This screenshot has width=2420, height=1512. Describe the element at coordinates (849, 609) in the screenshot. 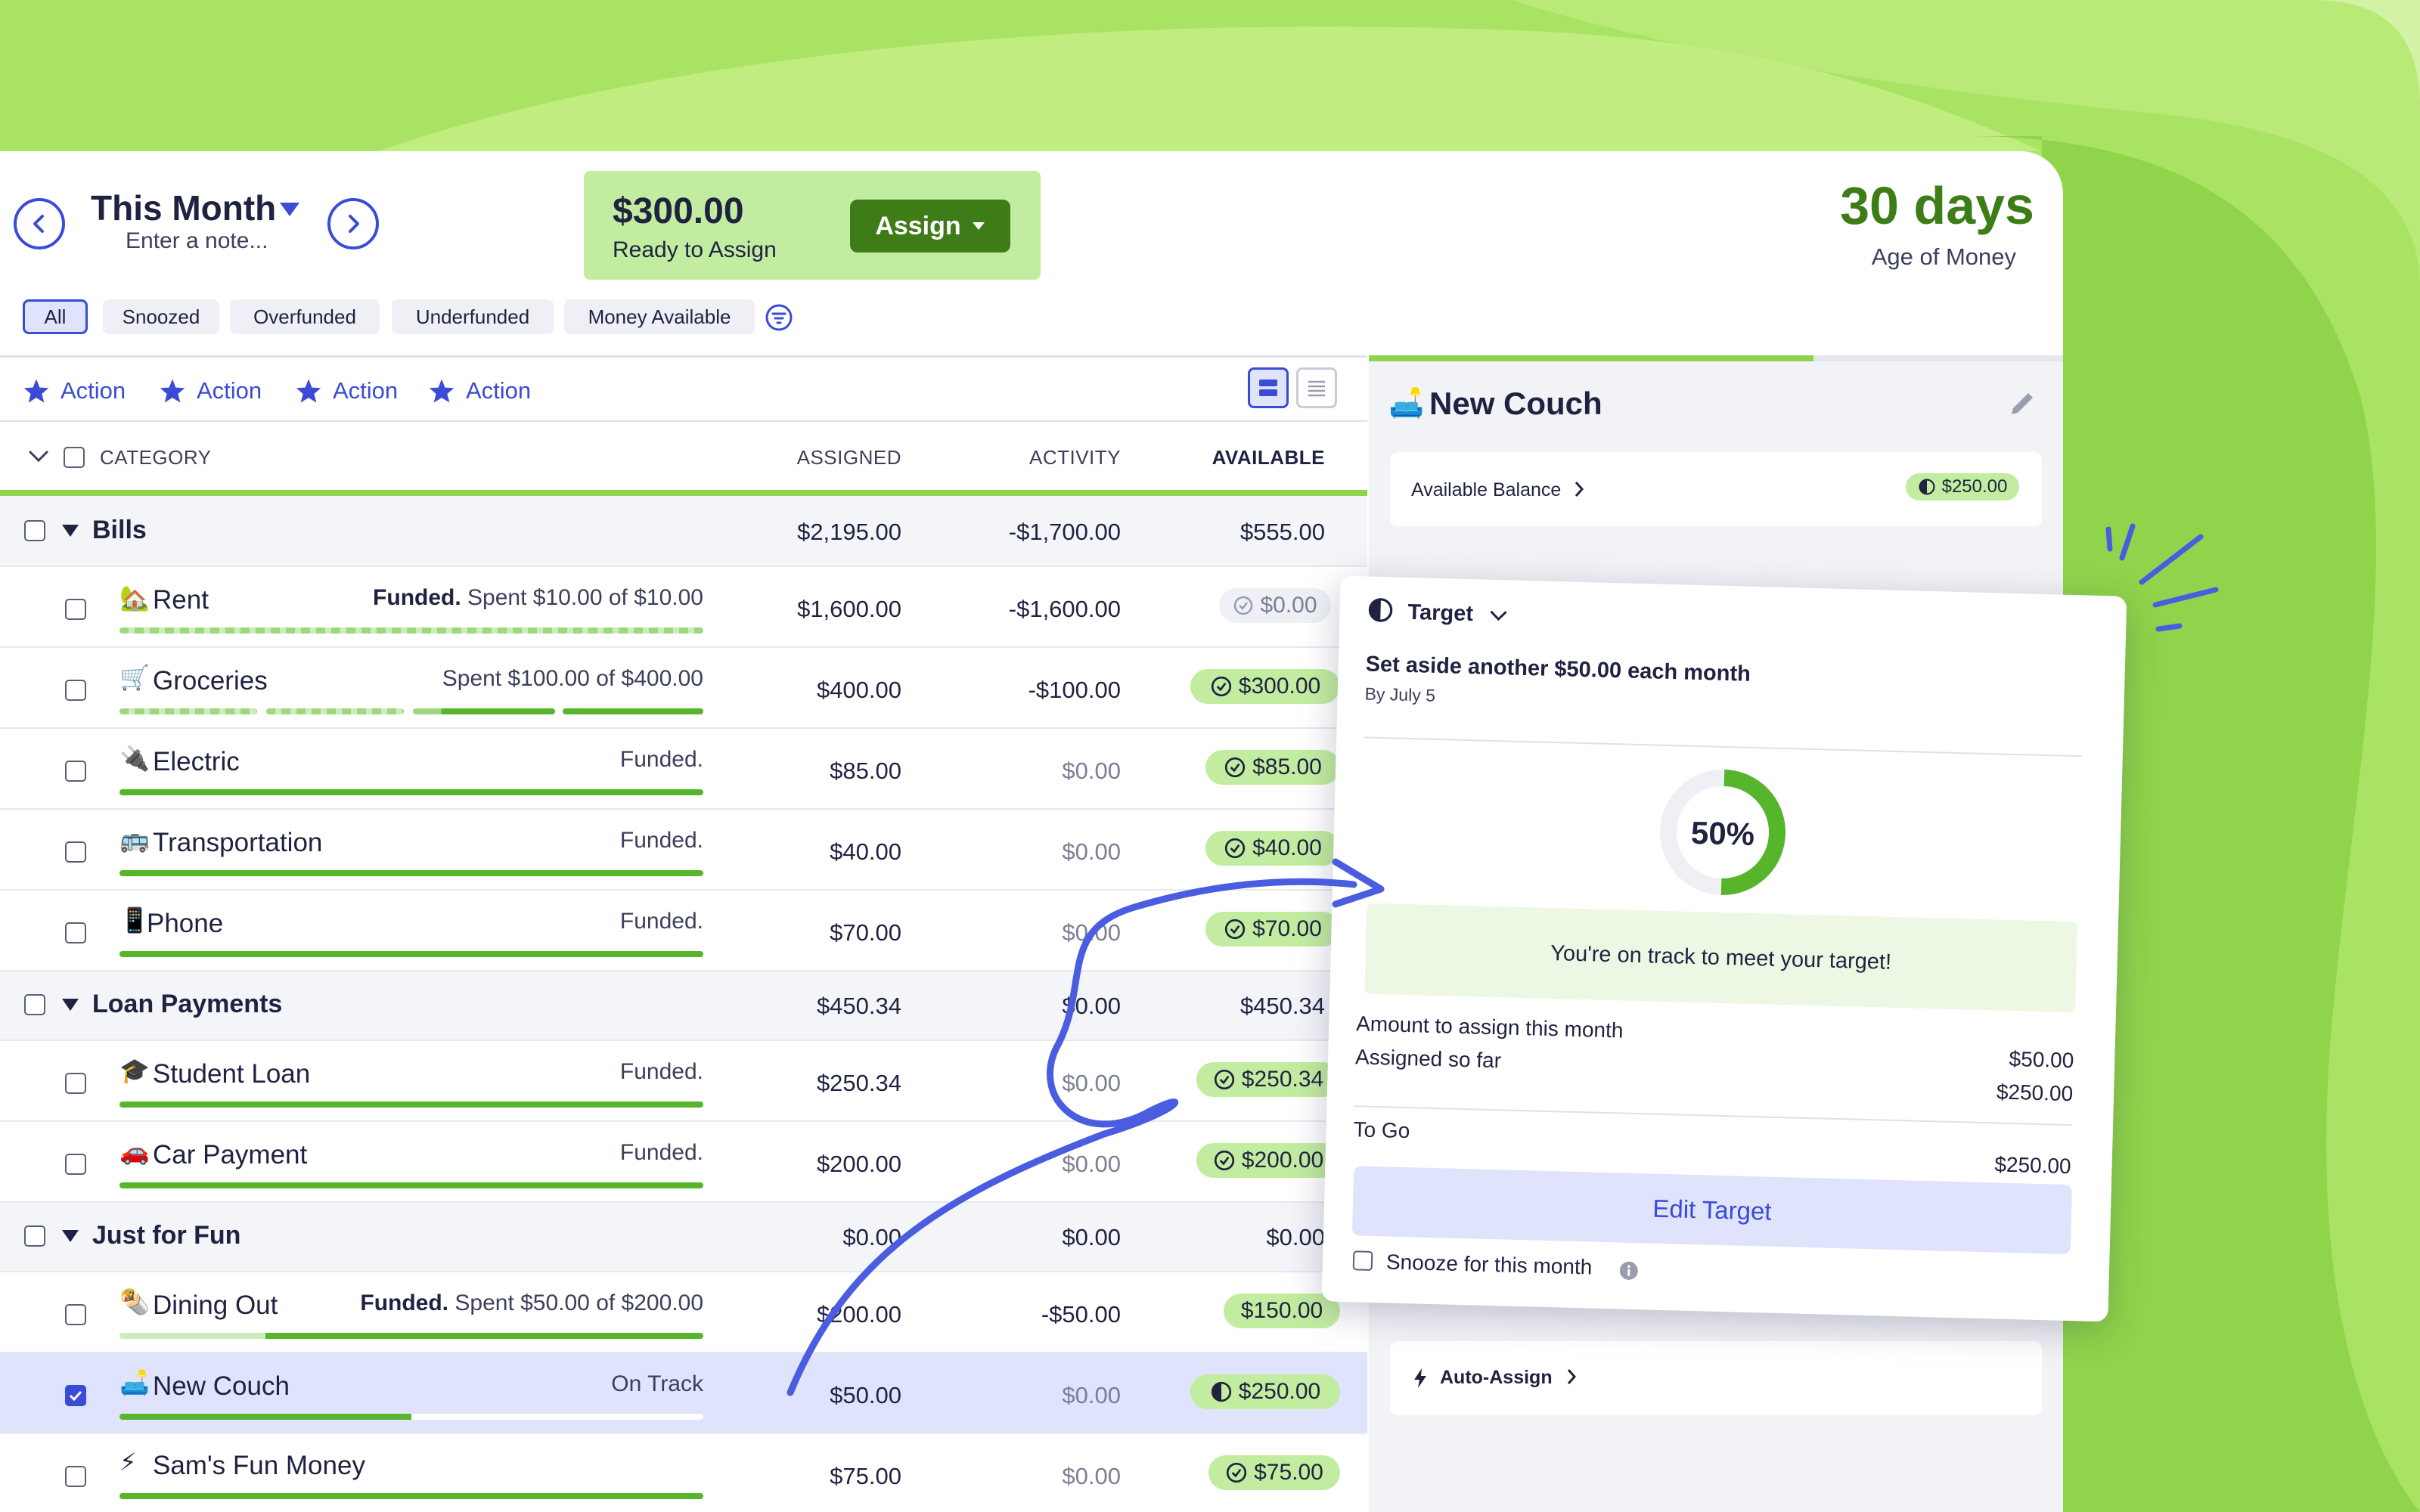

I see `category-assigned: $1,600.00` at that location.